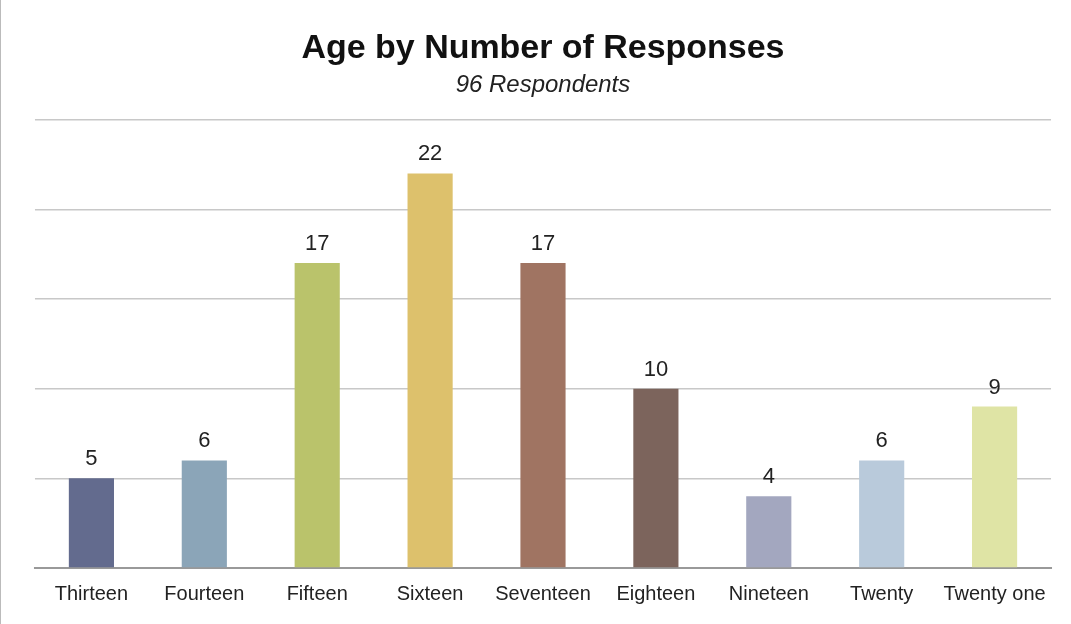 This screenshot has width=1071, height=624. What do you see at coordinates (882, 592) in the screenshot?
I see `x-tick-label: Twenty` at bounding box center [882, 592].